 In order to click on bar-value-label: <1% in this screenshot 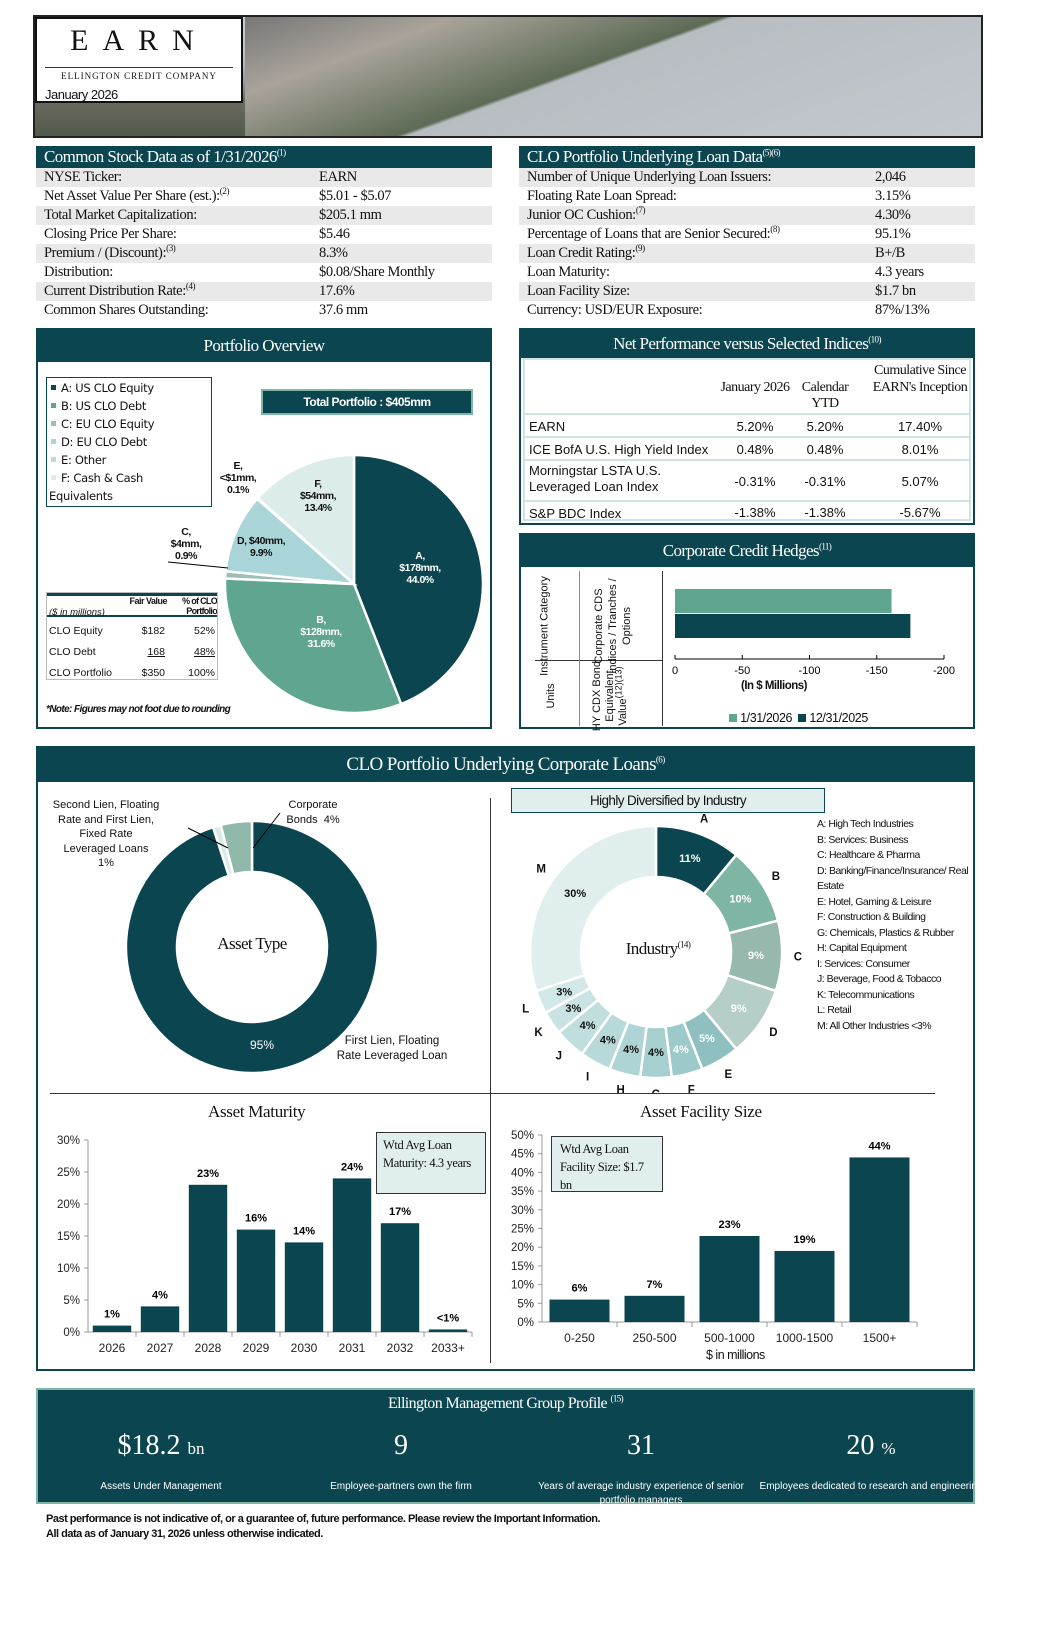, I will do `click(448, 1318)`.